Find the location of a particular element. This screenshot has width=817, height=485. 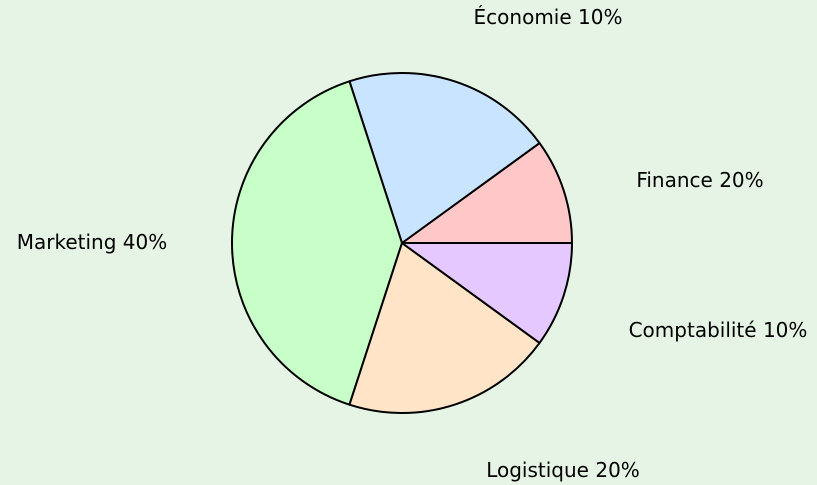

slice-label: Comptabilité 10% is located at coordinates (718, 330).